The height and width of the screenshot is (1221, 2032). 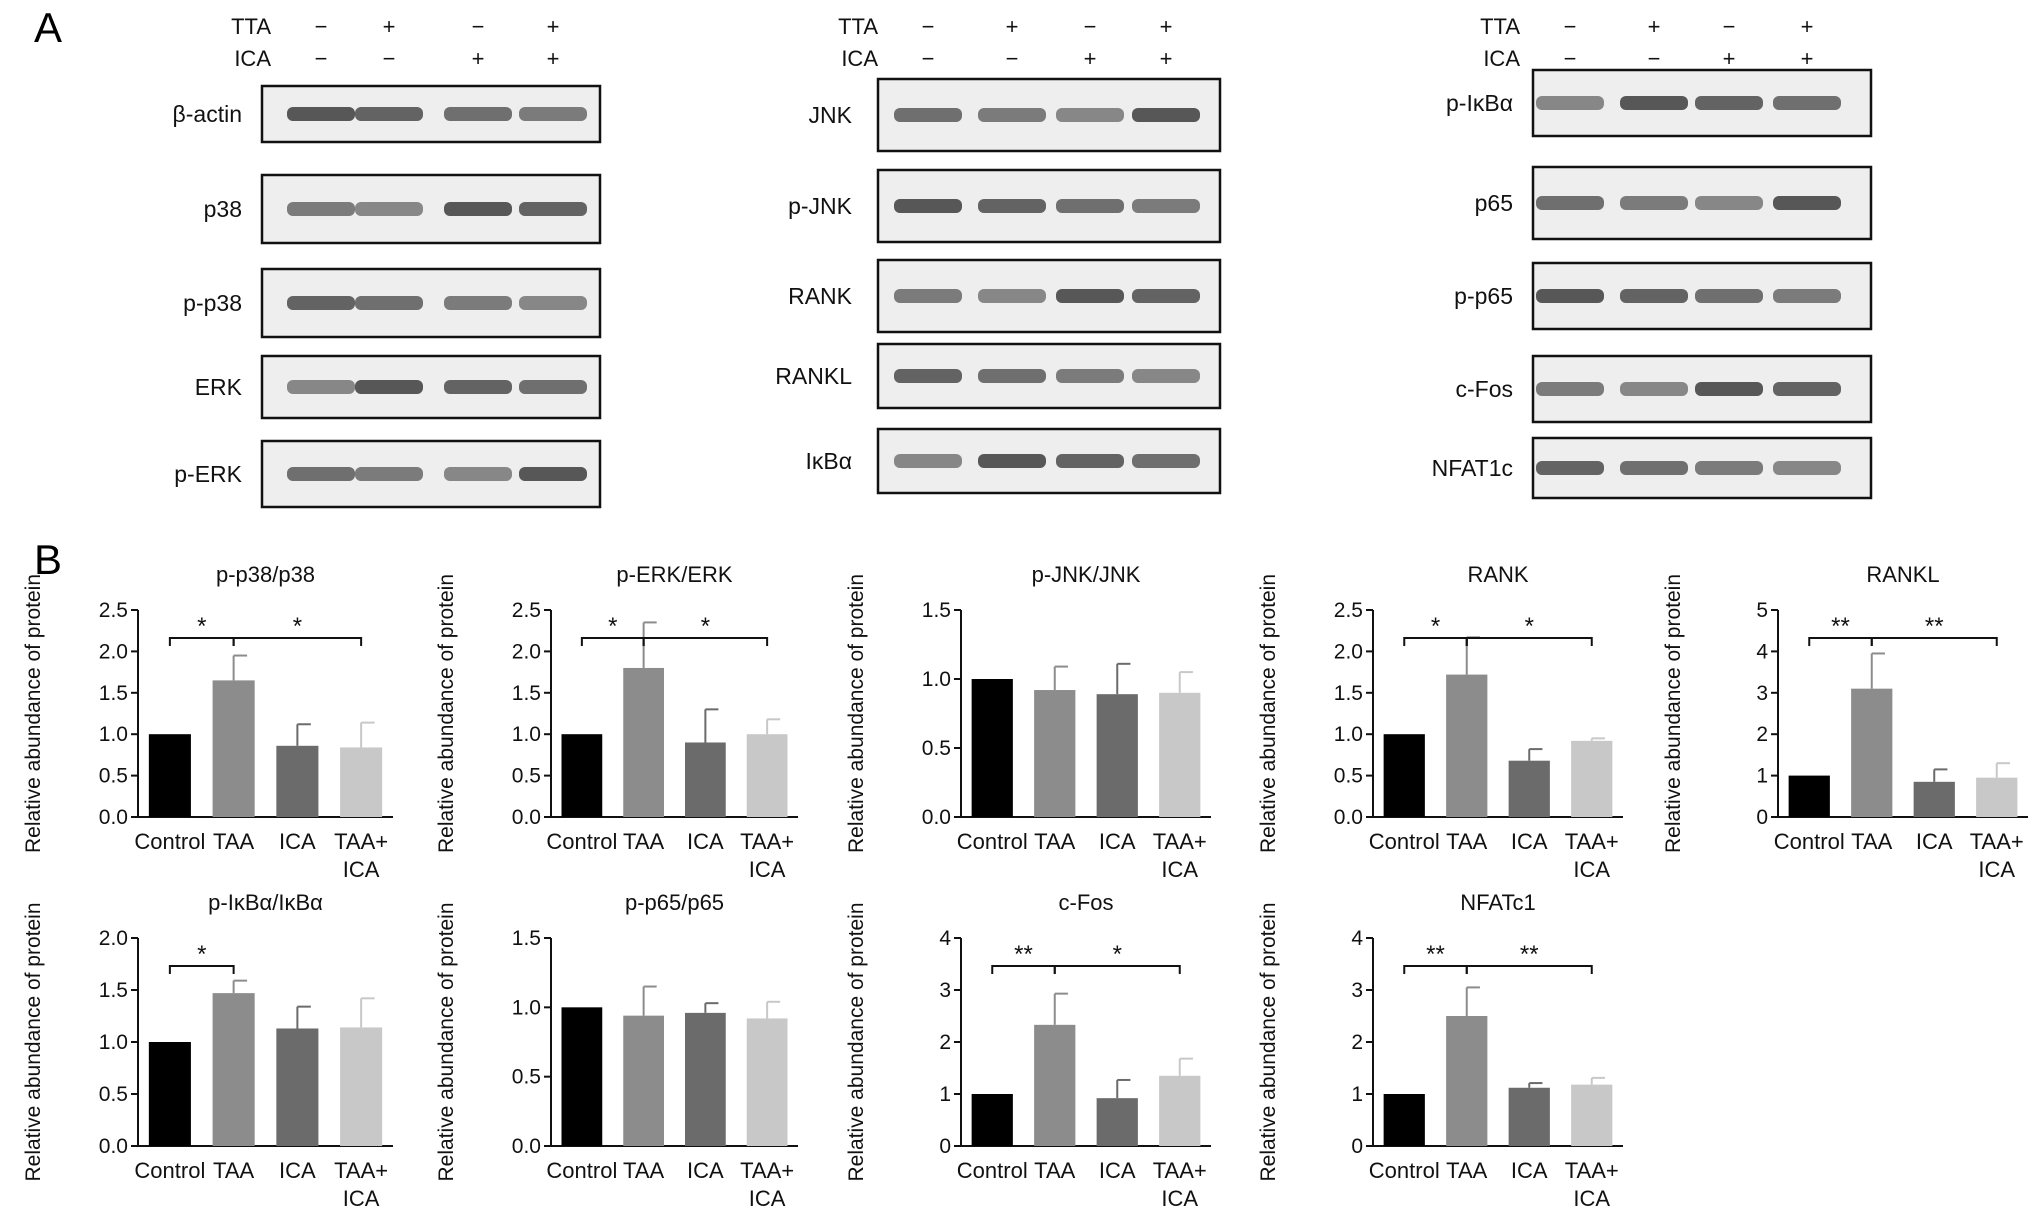 I want to click on y-tick-label: 4, so click(x=1357, y=938).